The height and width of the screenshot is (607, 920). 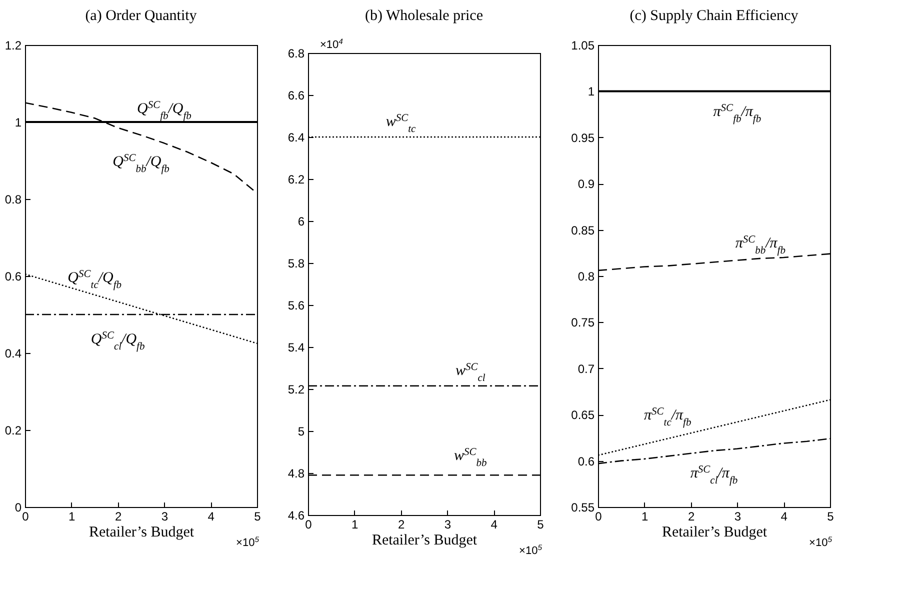 What do you see at coordinates (296, 347) in the screenshot?
I see `y-tick-label: 5.4` at bounding box center [296, 347].